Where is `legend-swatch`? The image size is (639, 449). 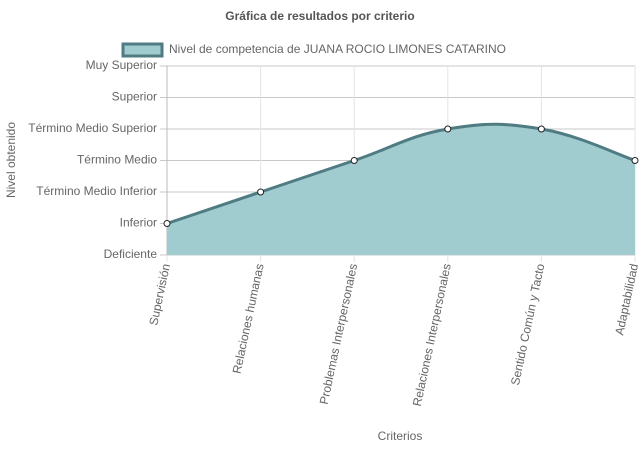 legend-swatch is located at coordinates (142, 50).